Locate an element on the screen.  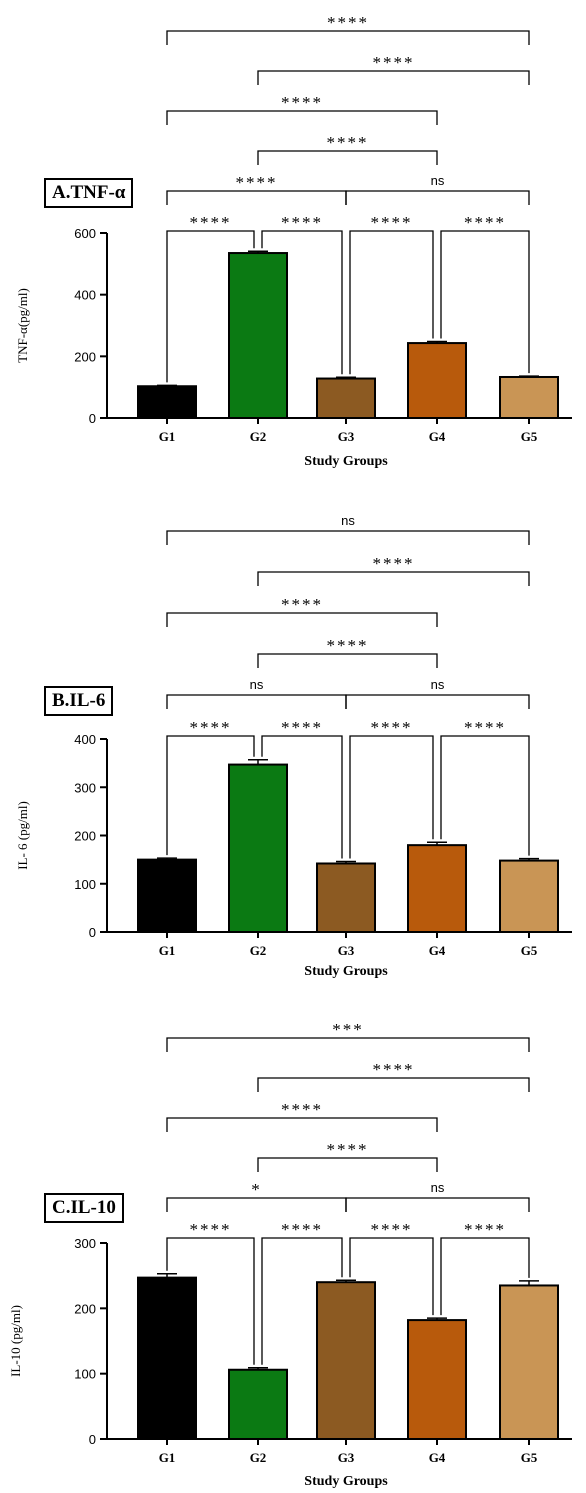
y-axis-label: IL-10 (pg/ml) is located at coordinates (15, 1341).